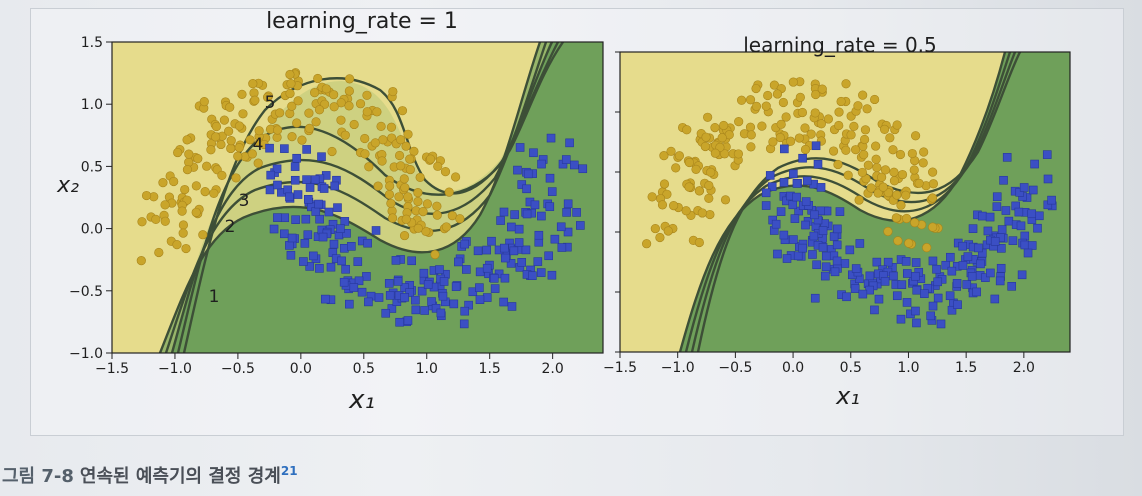 This screenshot has width=1142, height=496. I want to click on left-chart-title: learning_rate = 1, so click(362, 21).